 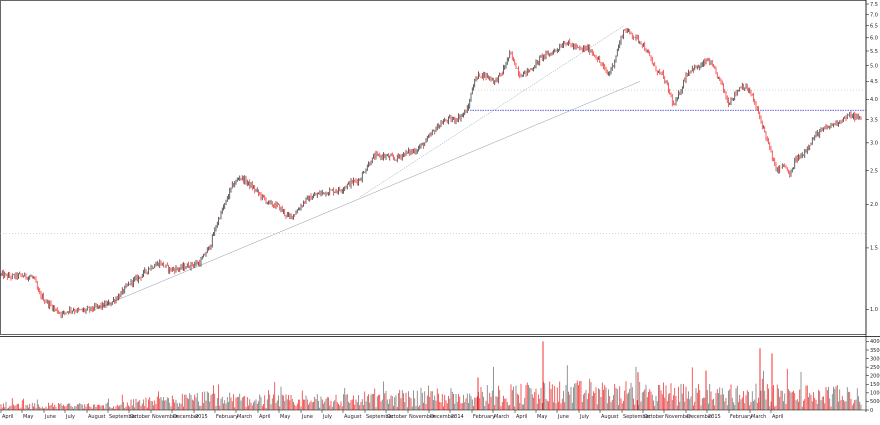 I want to click on x-tick-label: 2014, so click(x=457, y=417).